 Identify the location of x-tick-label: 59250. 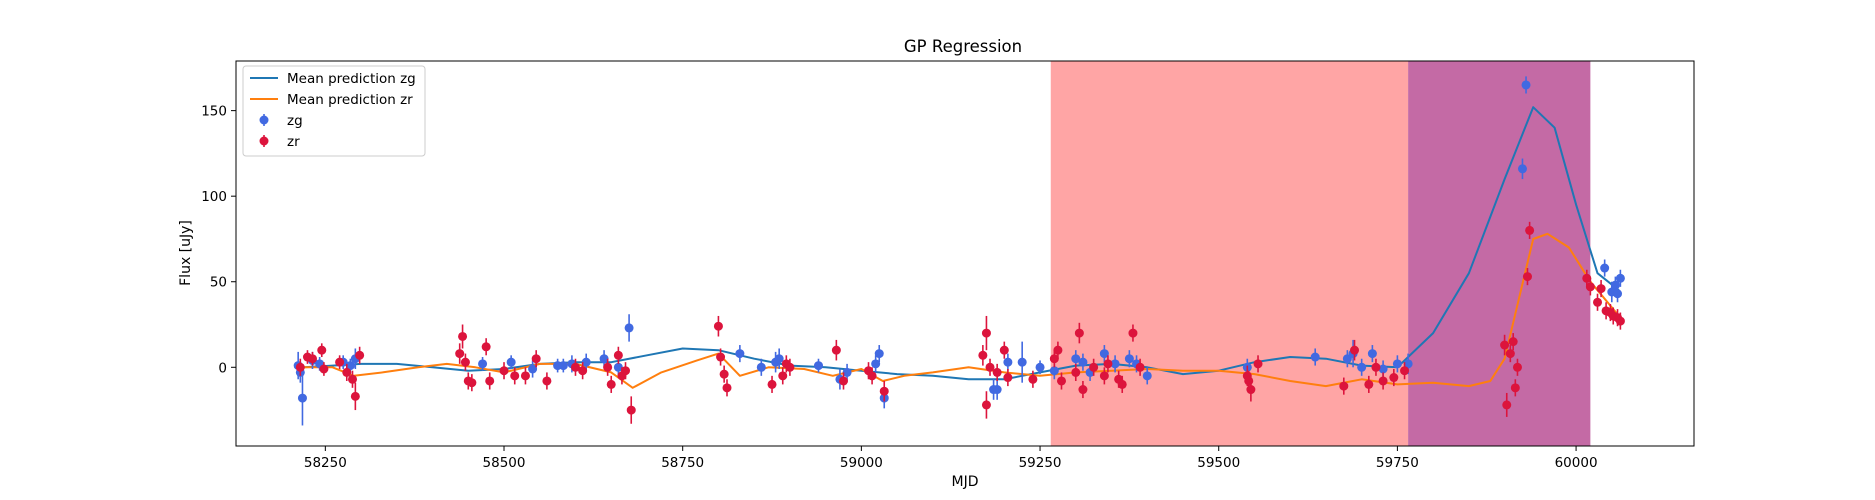
(1040, 463).